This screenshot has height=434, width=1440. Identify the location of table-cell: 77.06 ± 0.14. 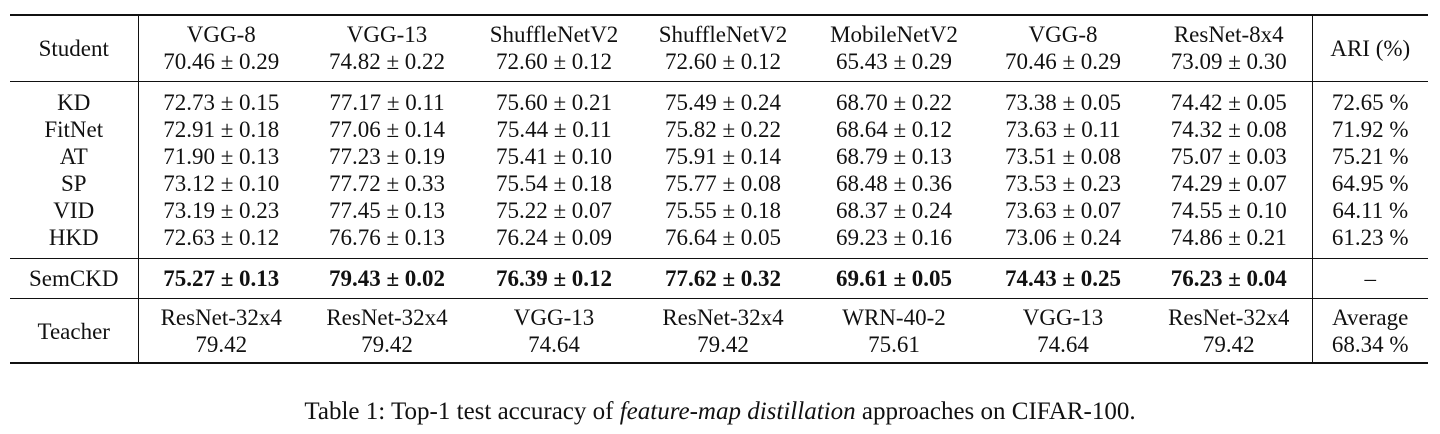
(387, 129).